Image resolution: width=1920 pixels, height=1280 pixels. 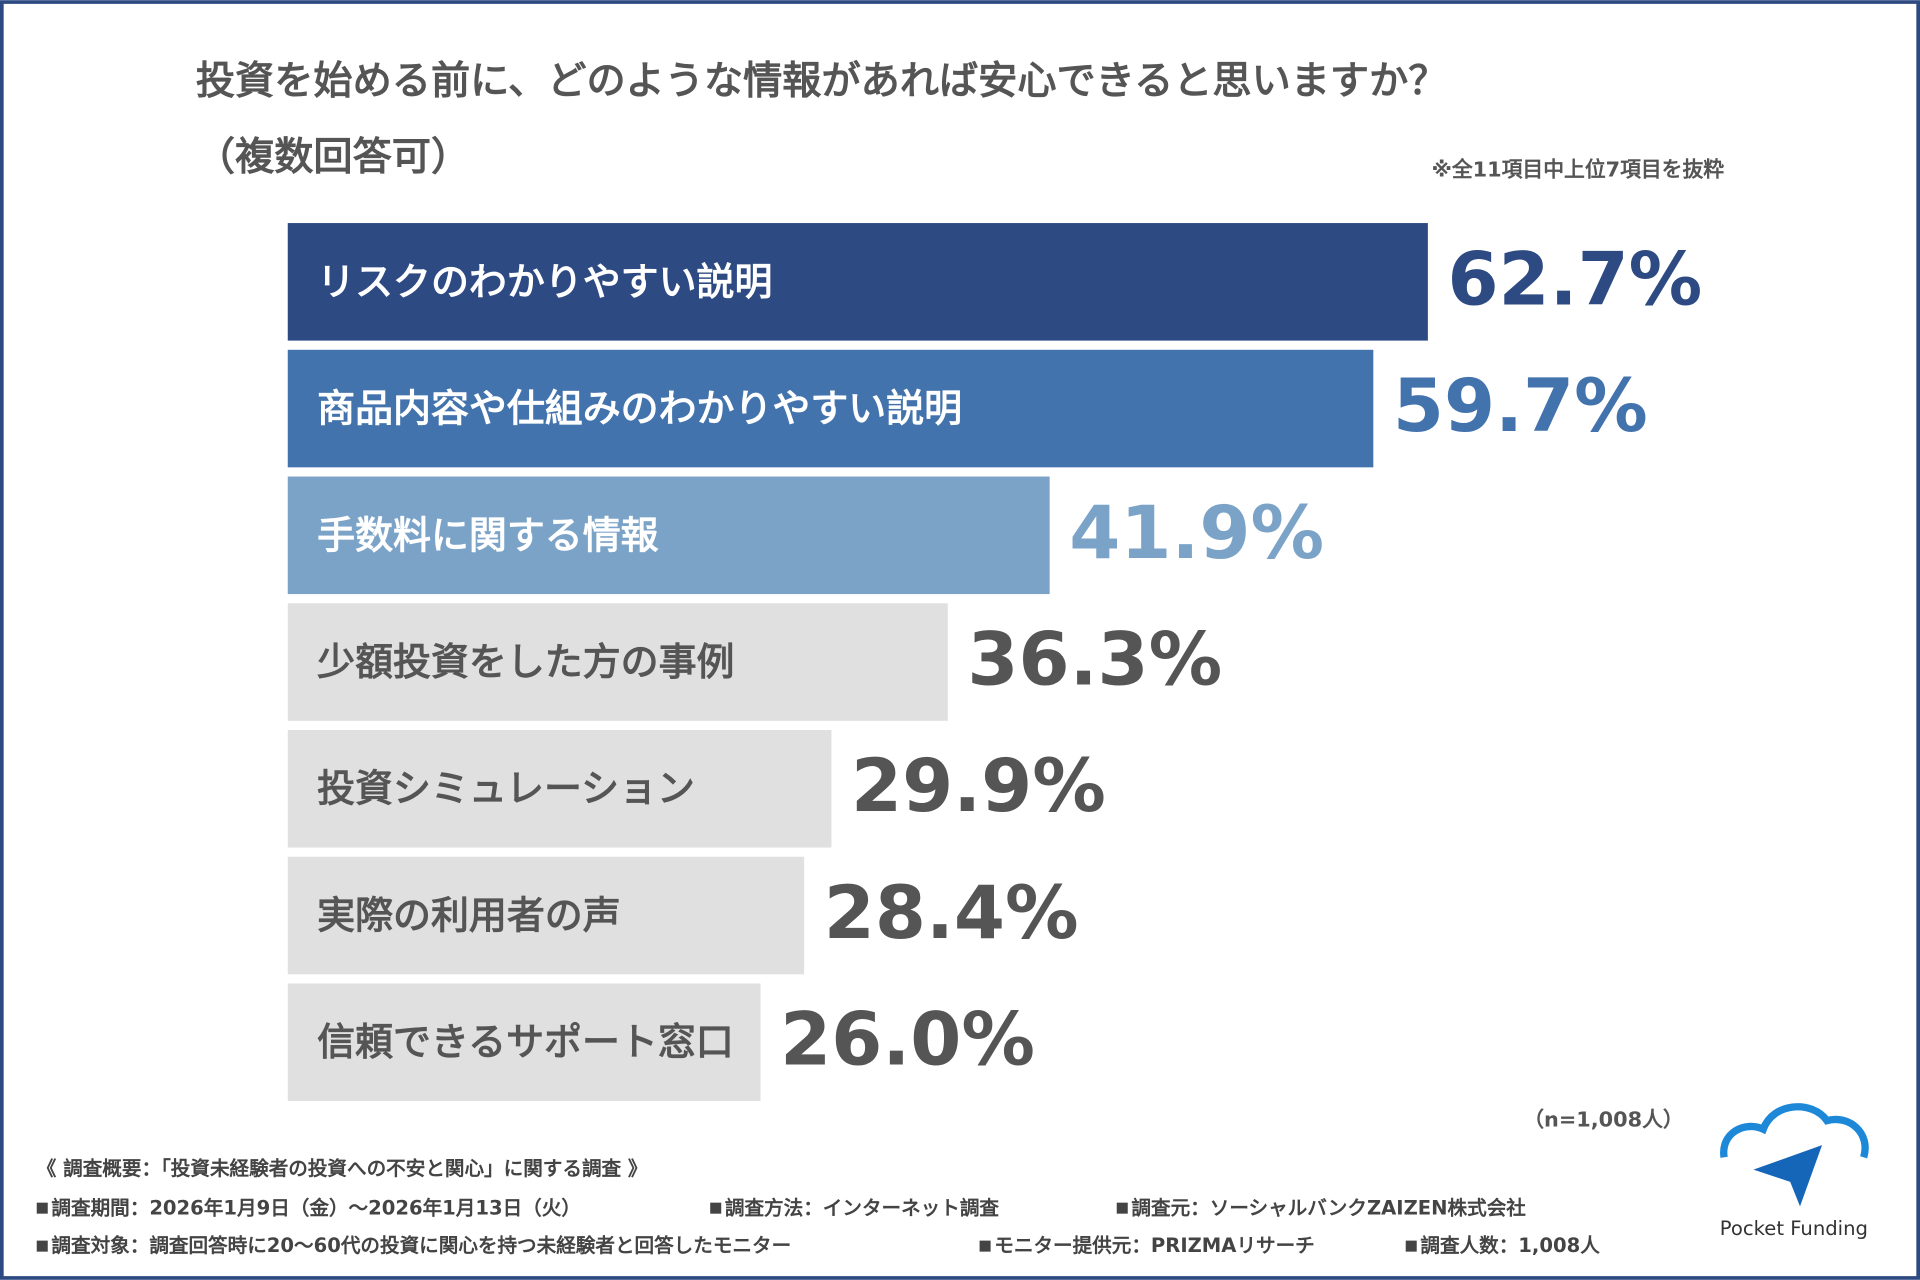 What do you see at coordinates (1603, 1120) in the screenshot?
I see `sample-size: （n=1,008人）` at bounding box center [1603, 1120].